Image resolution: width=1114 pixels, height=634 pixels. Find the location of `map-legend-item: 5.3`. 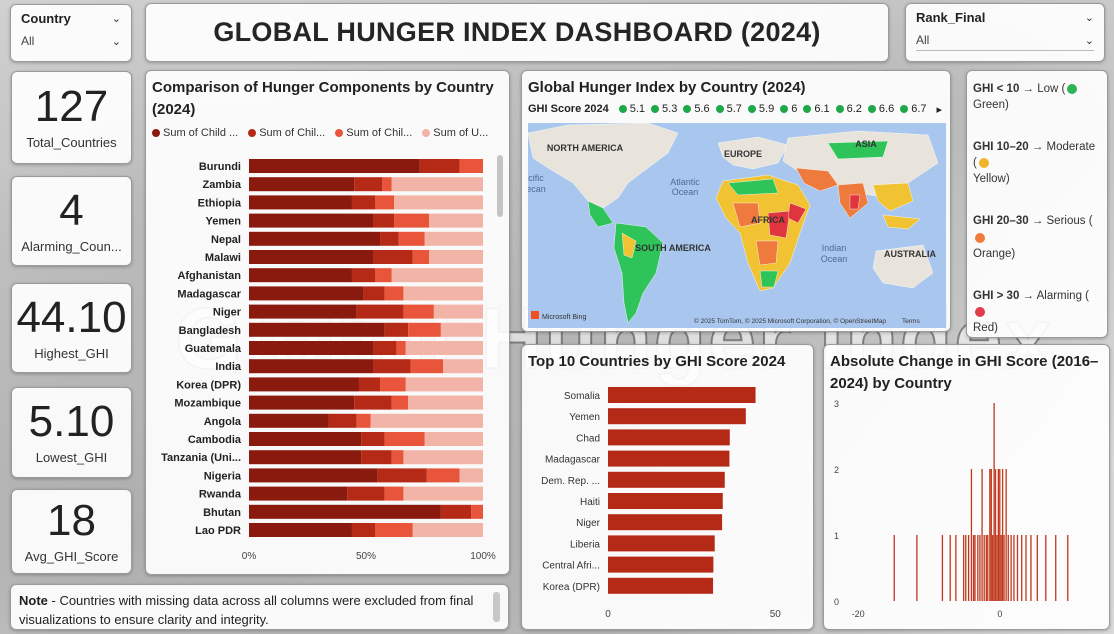

map-legend-item: 5.3 is located at coordinates (664, 109).